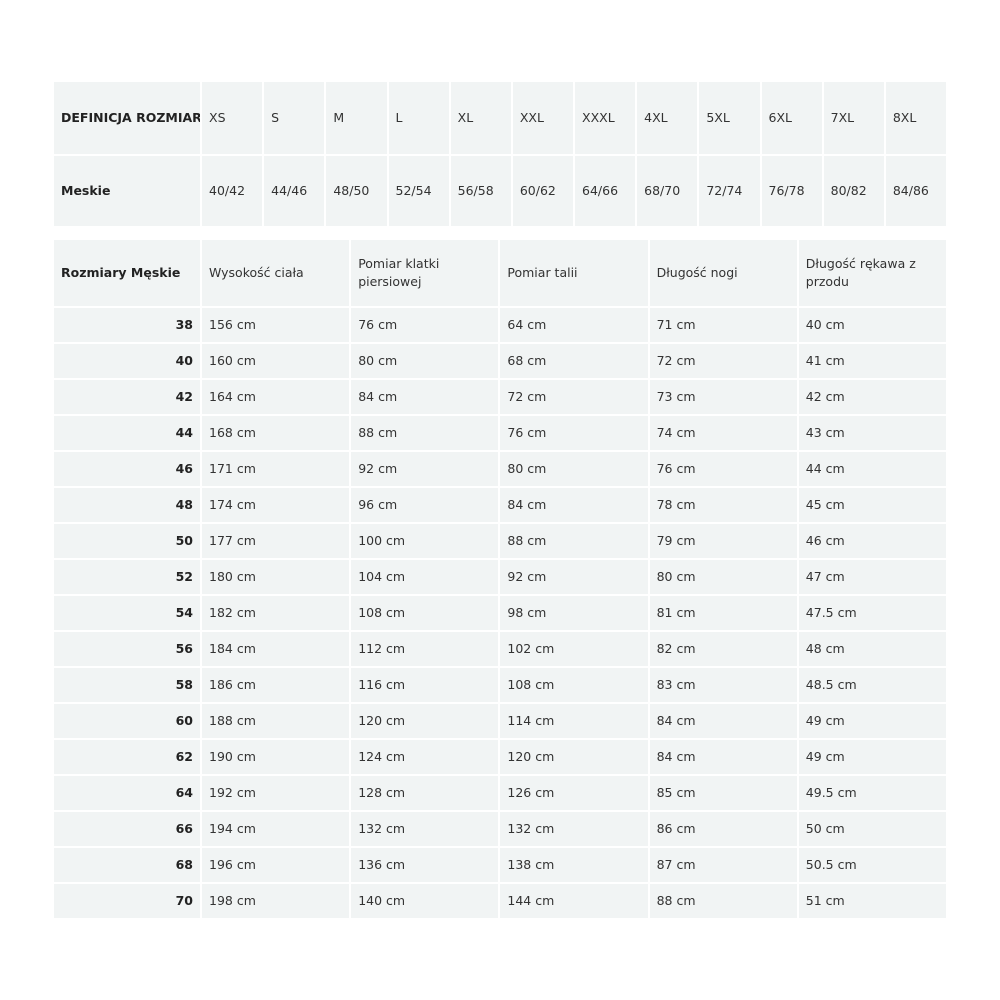  I want to click on size-label: XL, so click(480, 118).